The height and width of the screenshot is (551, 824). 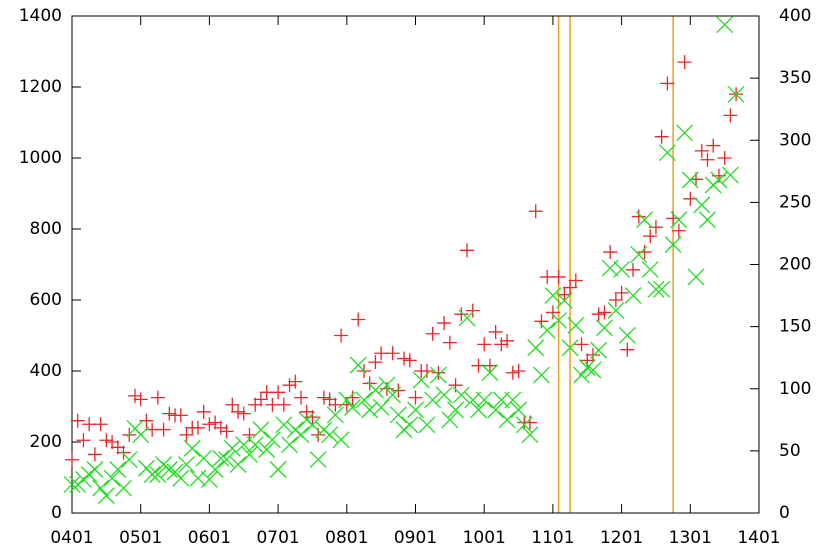 What do you see at coordinates (790, 451) in the screenshot?
I see `y2-tick-label: 50` at bounding box center [790, 451].